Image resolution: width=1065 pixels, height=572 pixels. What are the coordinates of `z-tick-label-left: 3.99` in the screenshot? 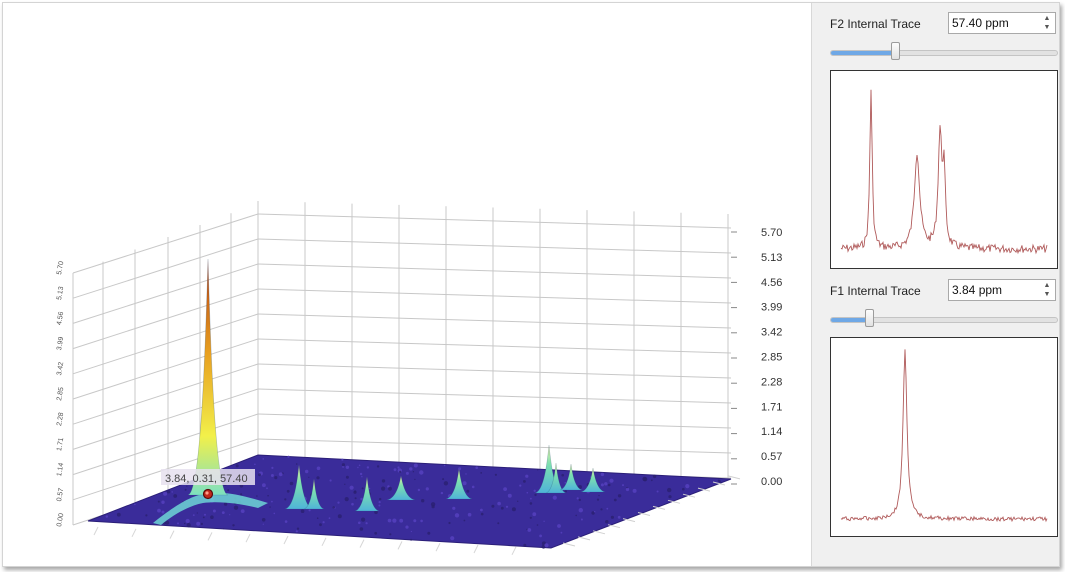 It's located at (60, 343).